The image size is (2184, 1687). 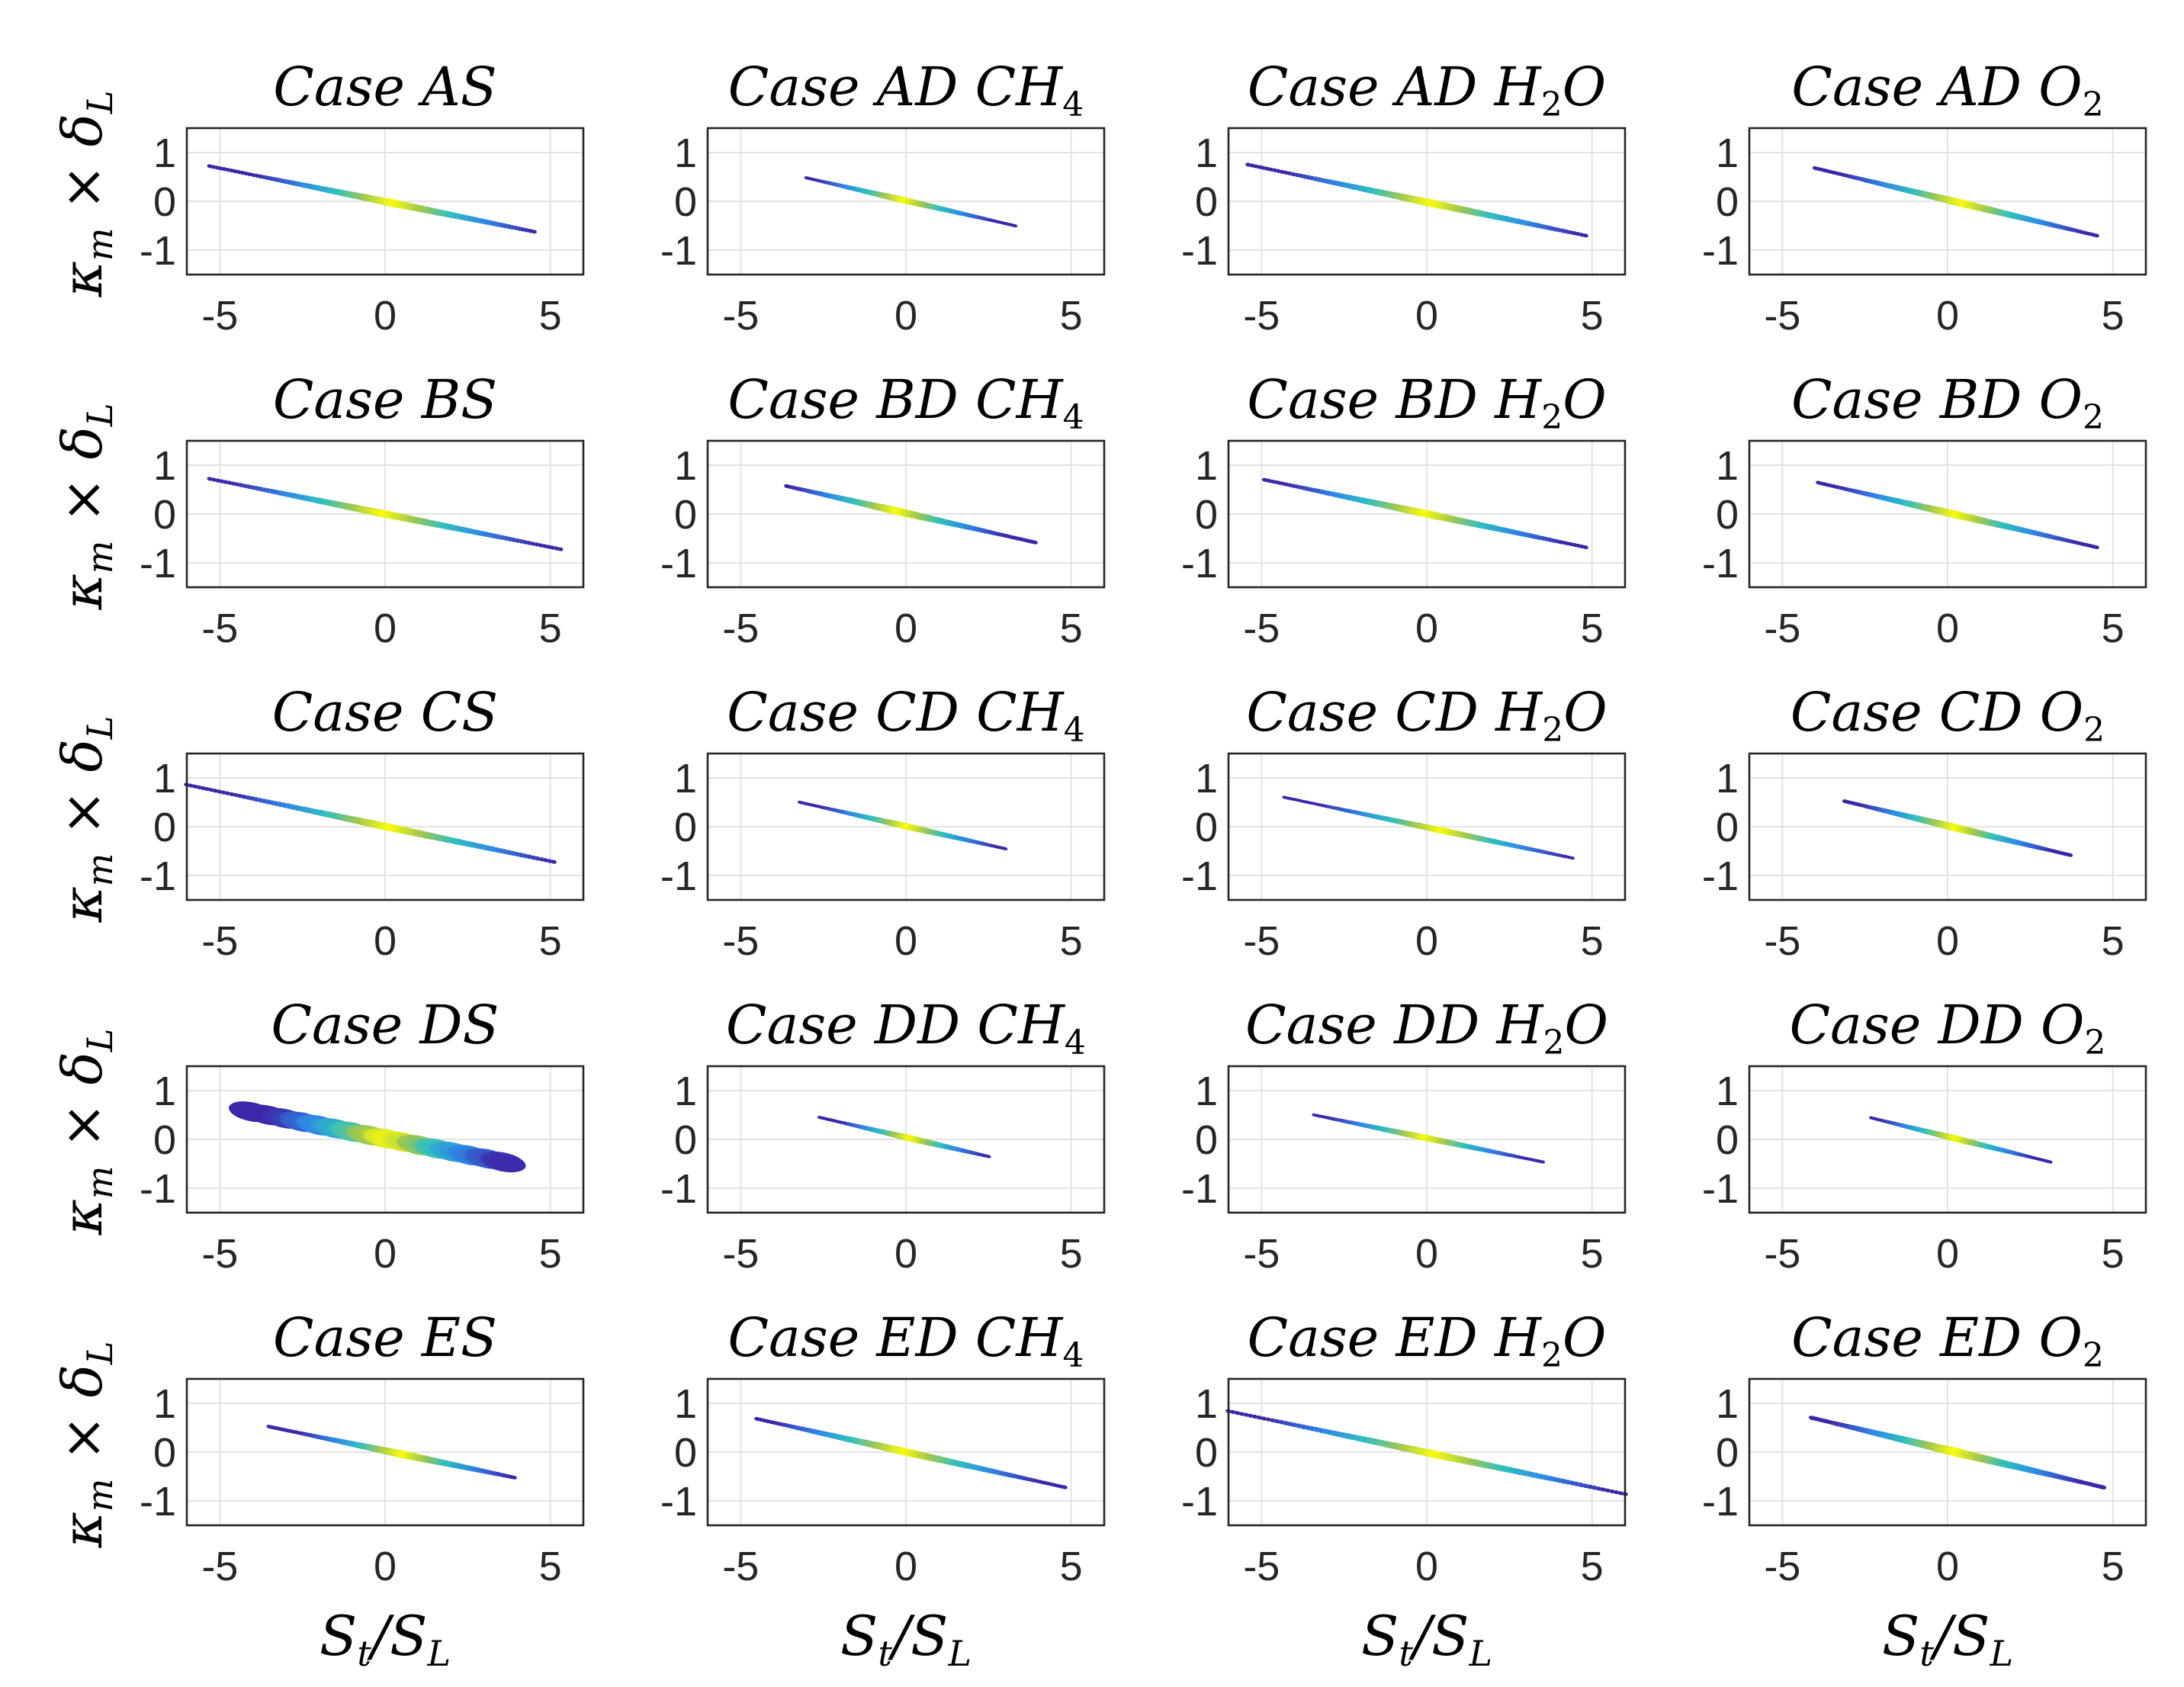 I want to click on subplot-title: Case DD H2O, so click(x=1426, y=1028).